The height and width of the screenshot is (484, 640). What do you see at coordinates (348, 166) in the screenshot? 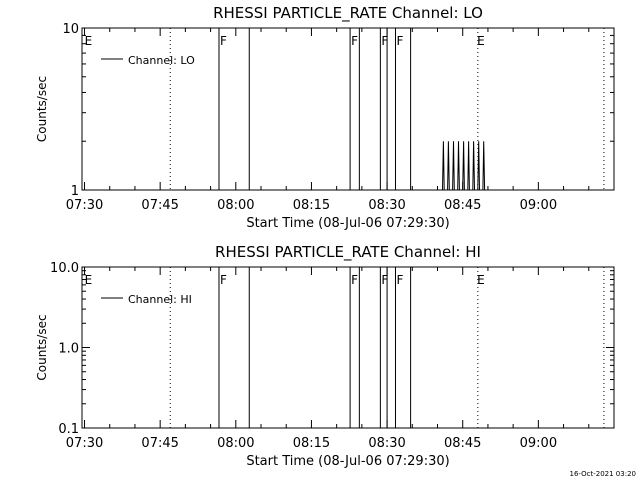
I see `series-line` at bounding box center [348, 166].